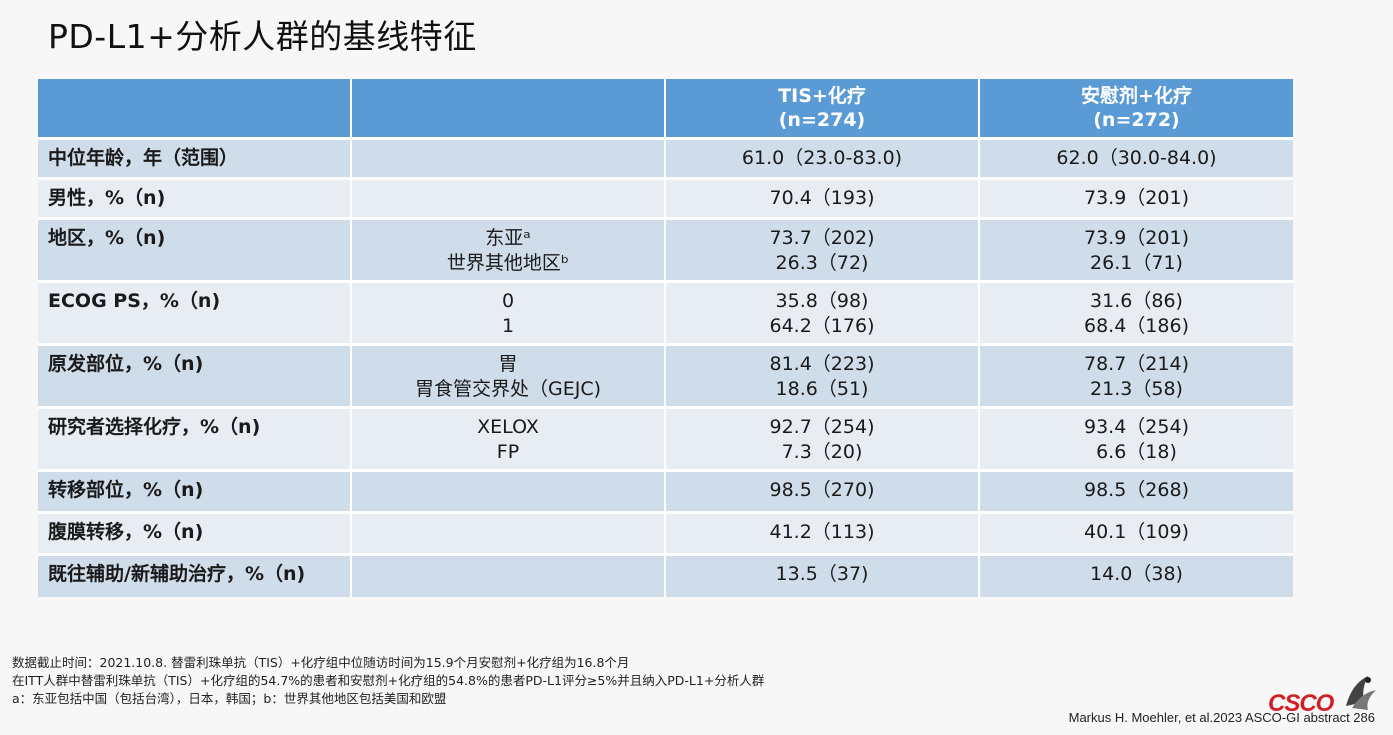 This screenshot has width=1393, height=735. I want to click on row-subcategory-line: 世界其他地区ᵇ, so click(508, 263).